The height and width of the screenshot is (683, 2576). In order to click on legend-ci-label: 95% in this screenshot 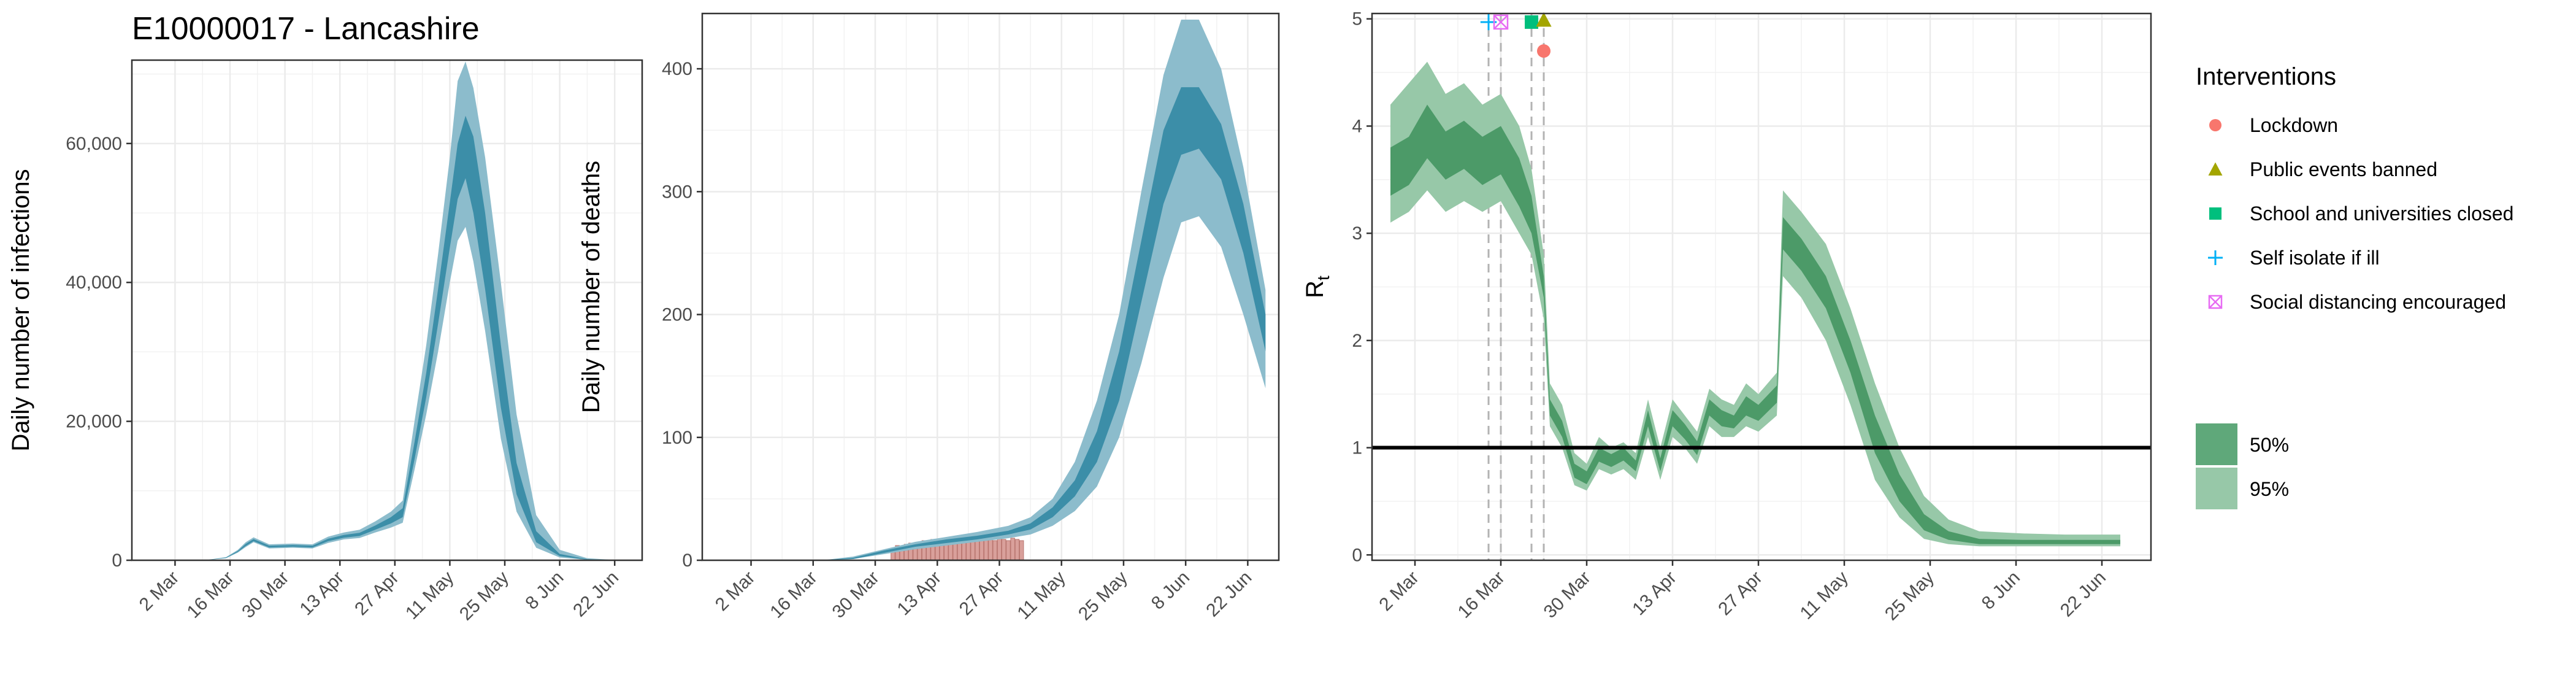, I will do `click(2269, 489)`.